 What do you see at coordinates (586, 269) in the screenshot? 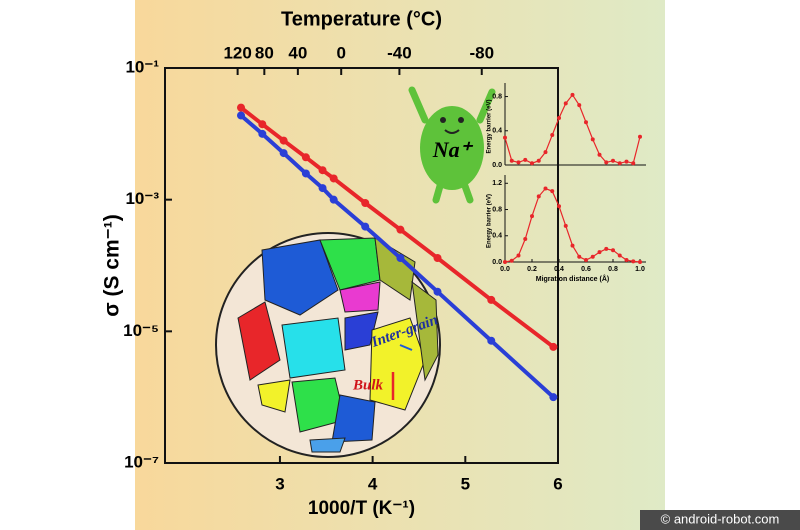
I see `x-tick-label: 0.6` at bounding box center [586, 269].